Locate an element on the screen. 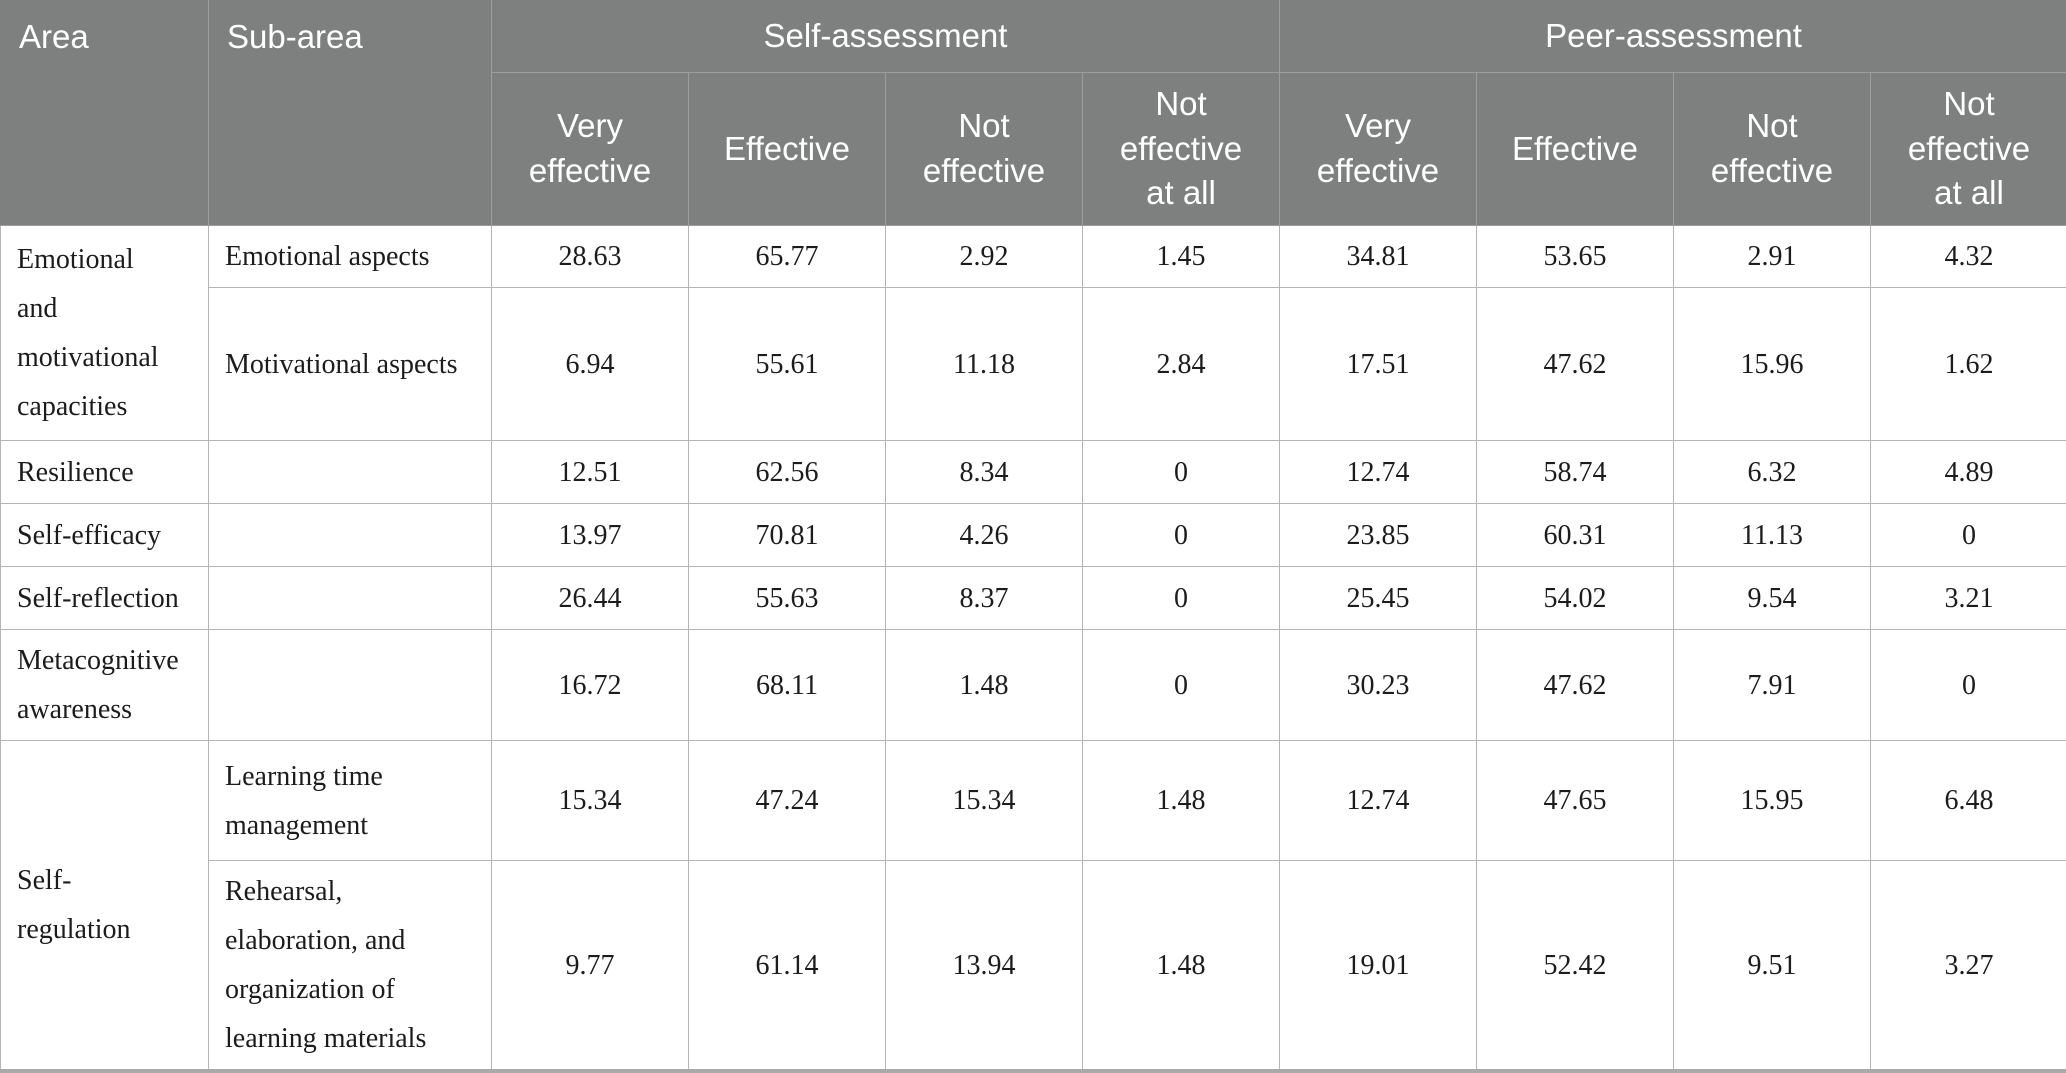 Image resolution: width=2066 pixels, height=1073 pixels. area-cell: Resilience is located at coordinates (104, 472).